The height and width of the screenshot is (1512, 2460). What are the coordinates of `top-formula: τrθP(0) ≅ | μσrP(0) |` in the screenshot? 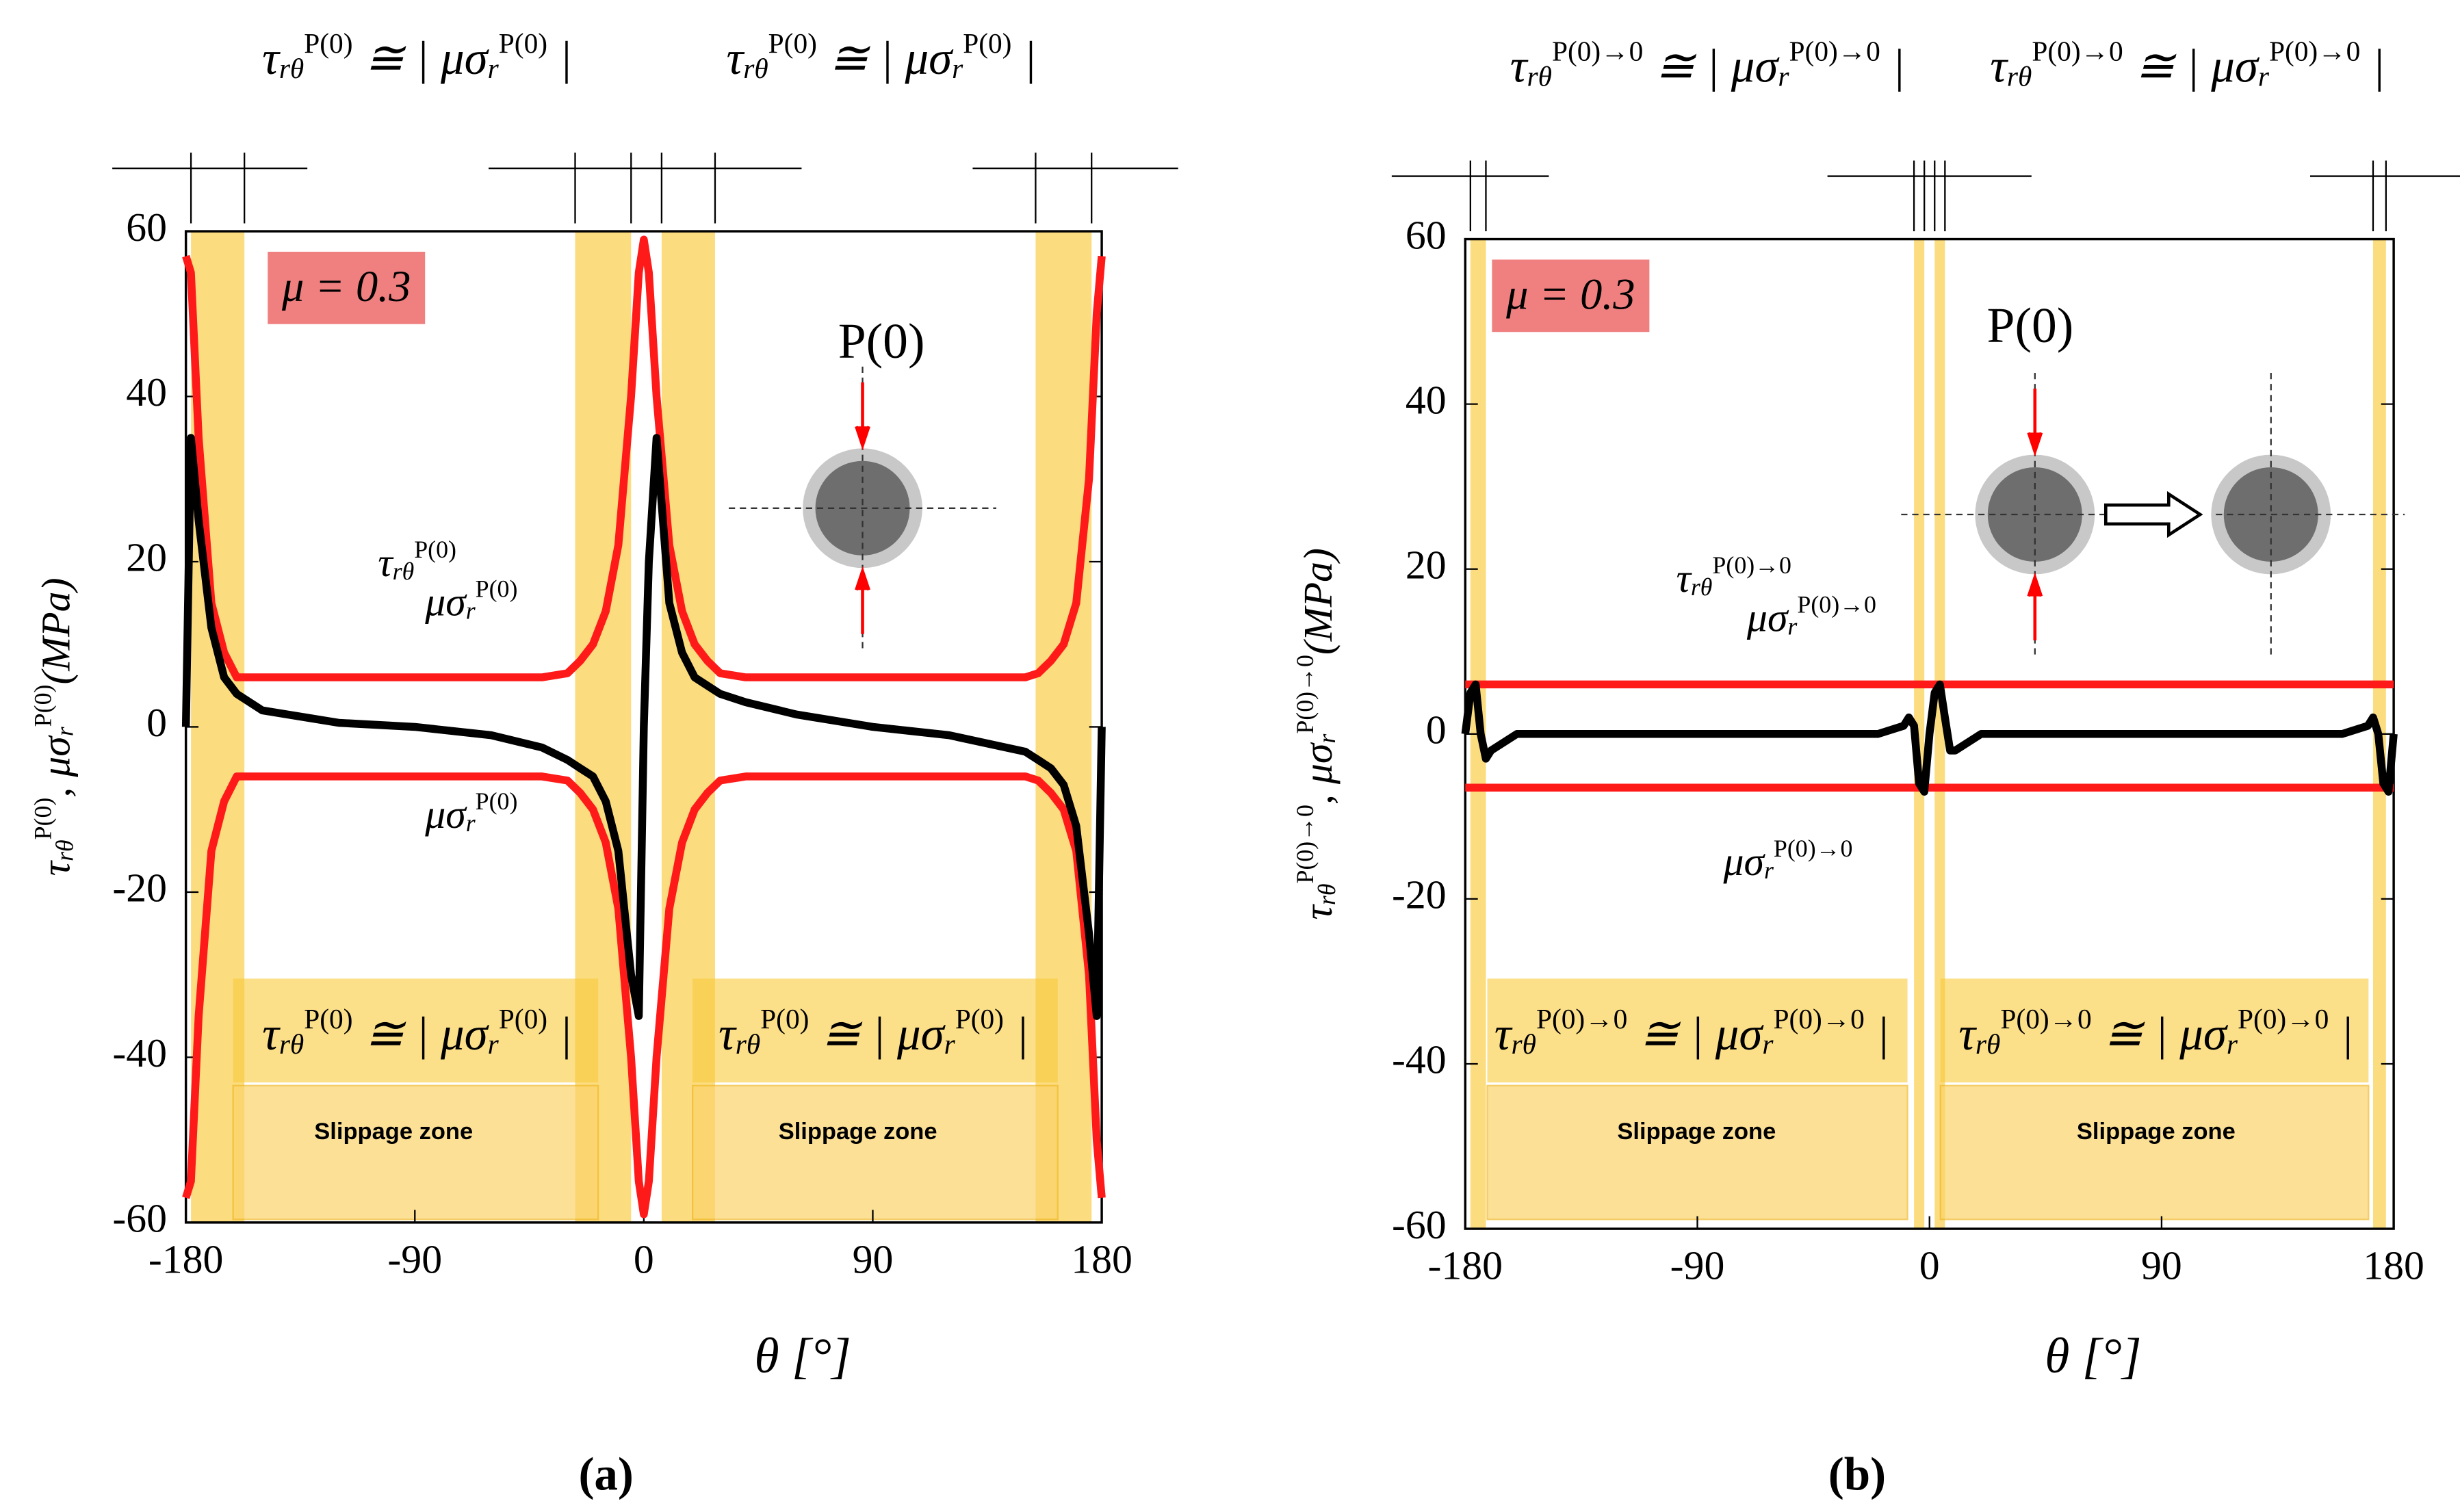 It's located at (417, 55).